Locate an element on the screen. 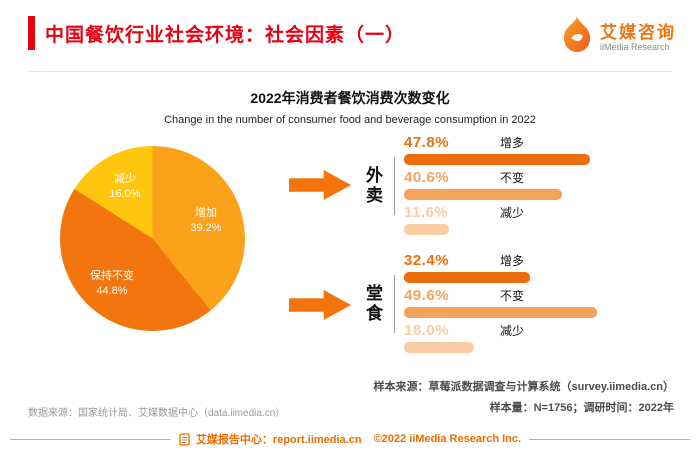 The height and width of the screenshot is (455, 700). bar-row: 32.4% 增多 is located at coordinates (500, 267).